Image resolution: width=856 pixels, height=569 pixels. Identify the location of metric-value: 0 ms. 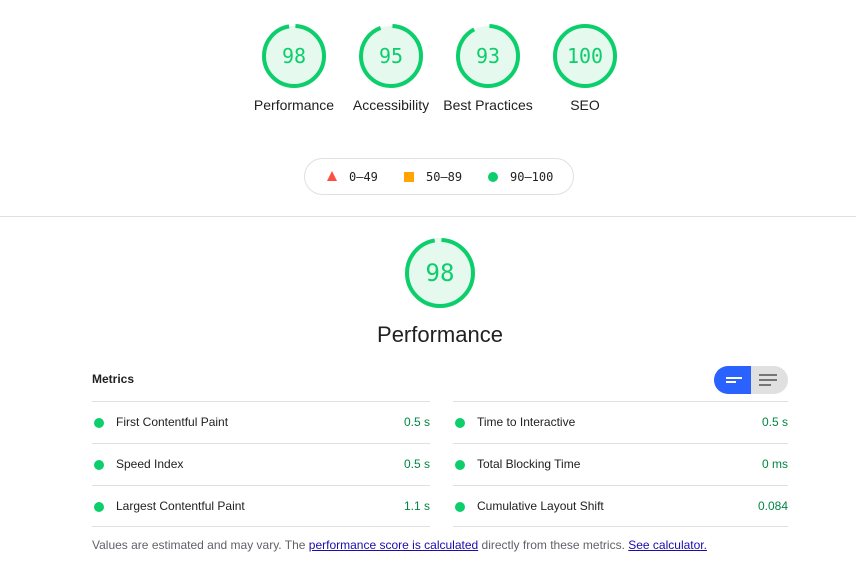
(774, 464).